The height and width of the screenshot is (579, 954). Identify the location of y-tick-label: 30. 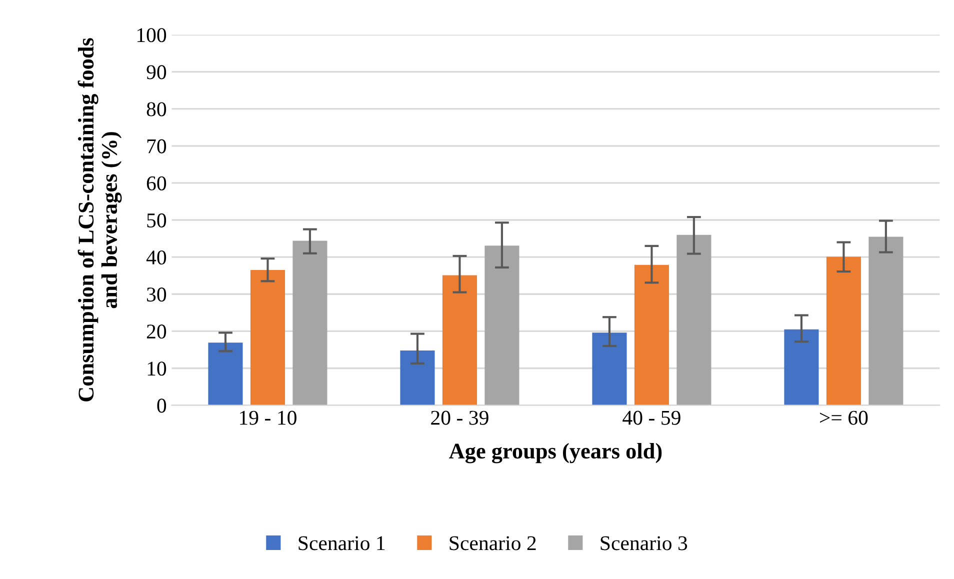
(156, 295).